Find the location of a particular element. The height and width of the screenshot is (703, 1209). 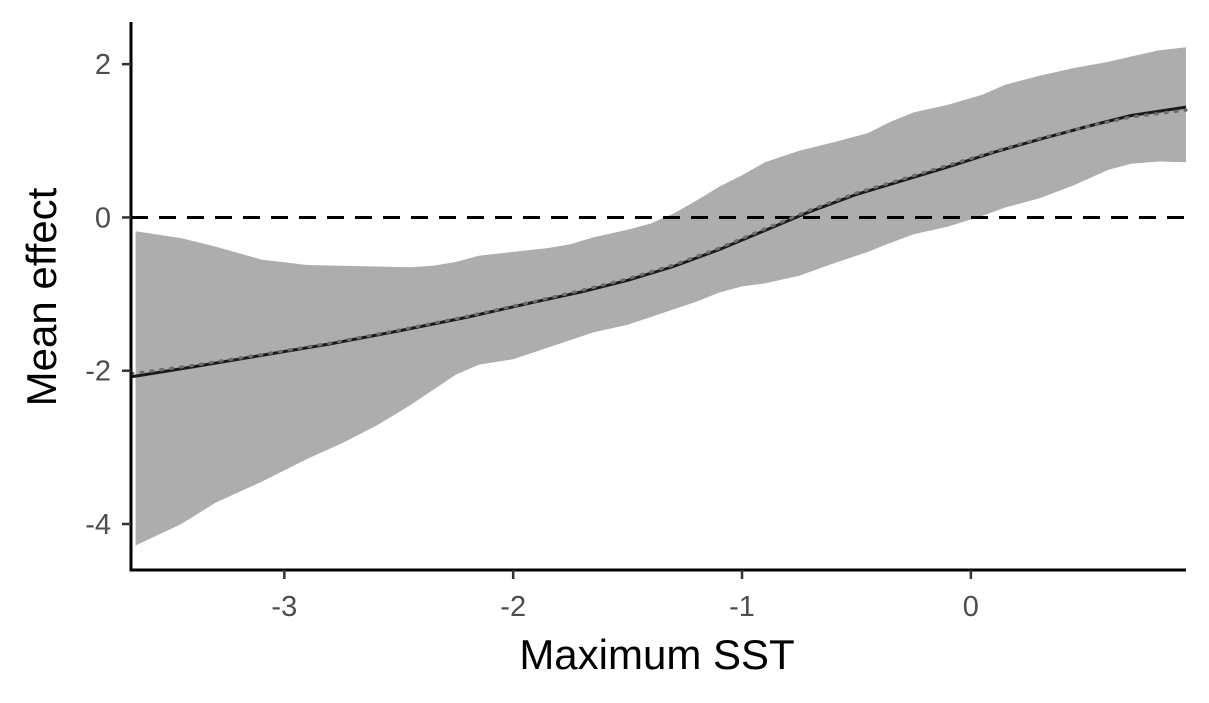

y-tick-label: -4 is located at coordinates (98, 525).